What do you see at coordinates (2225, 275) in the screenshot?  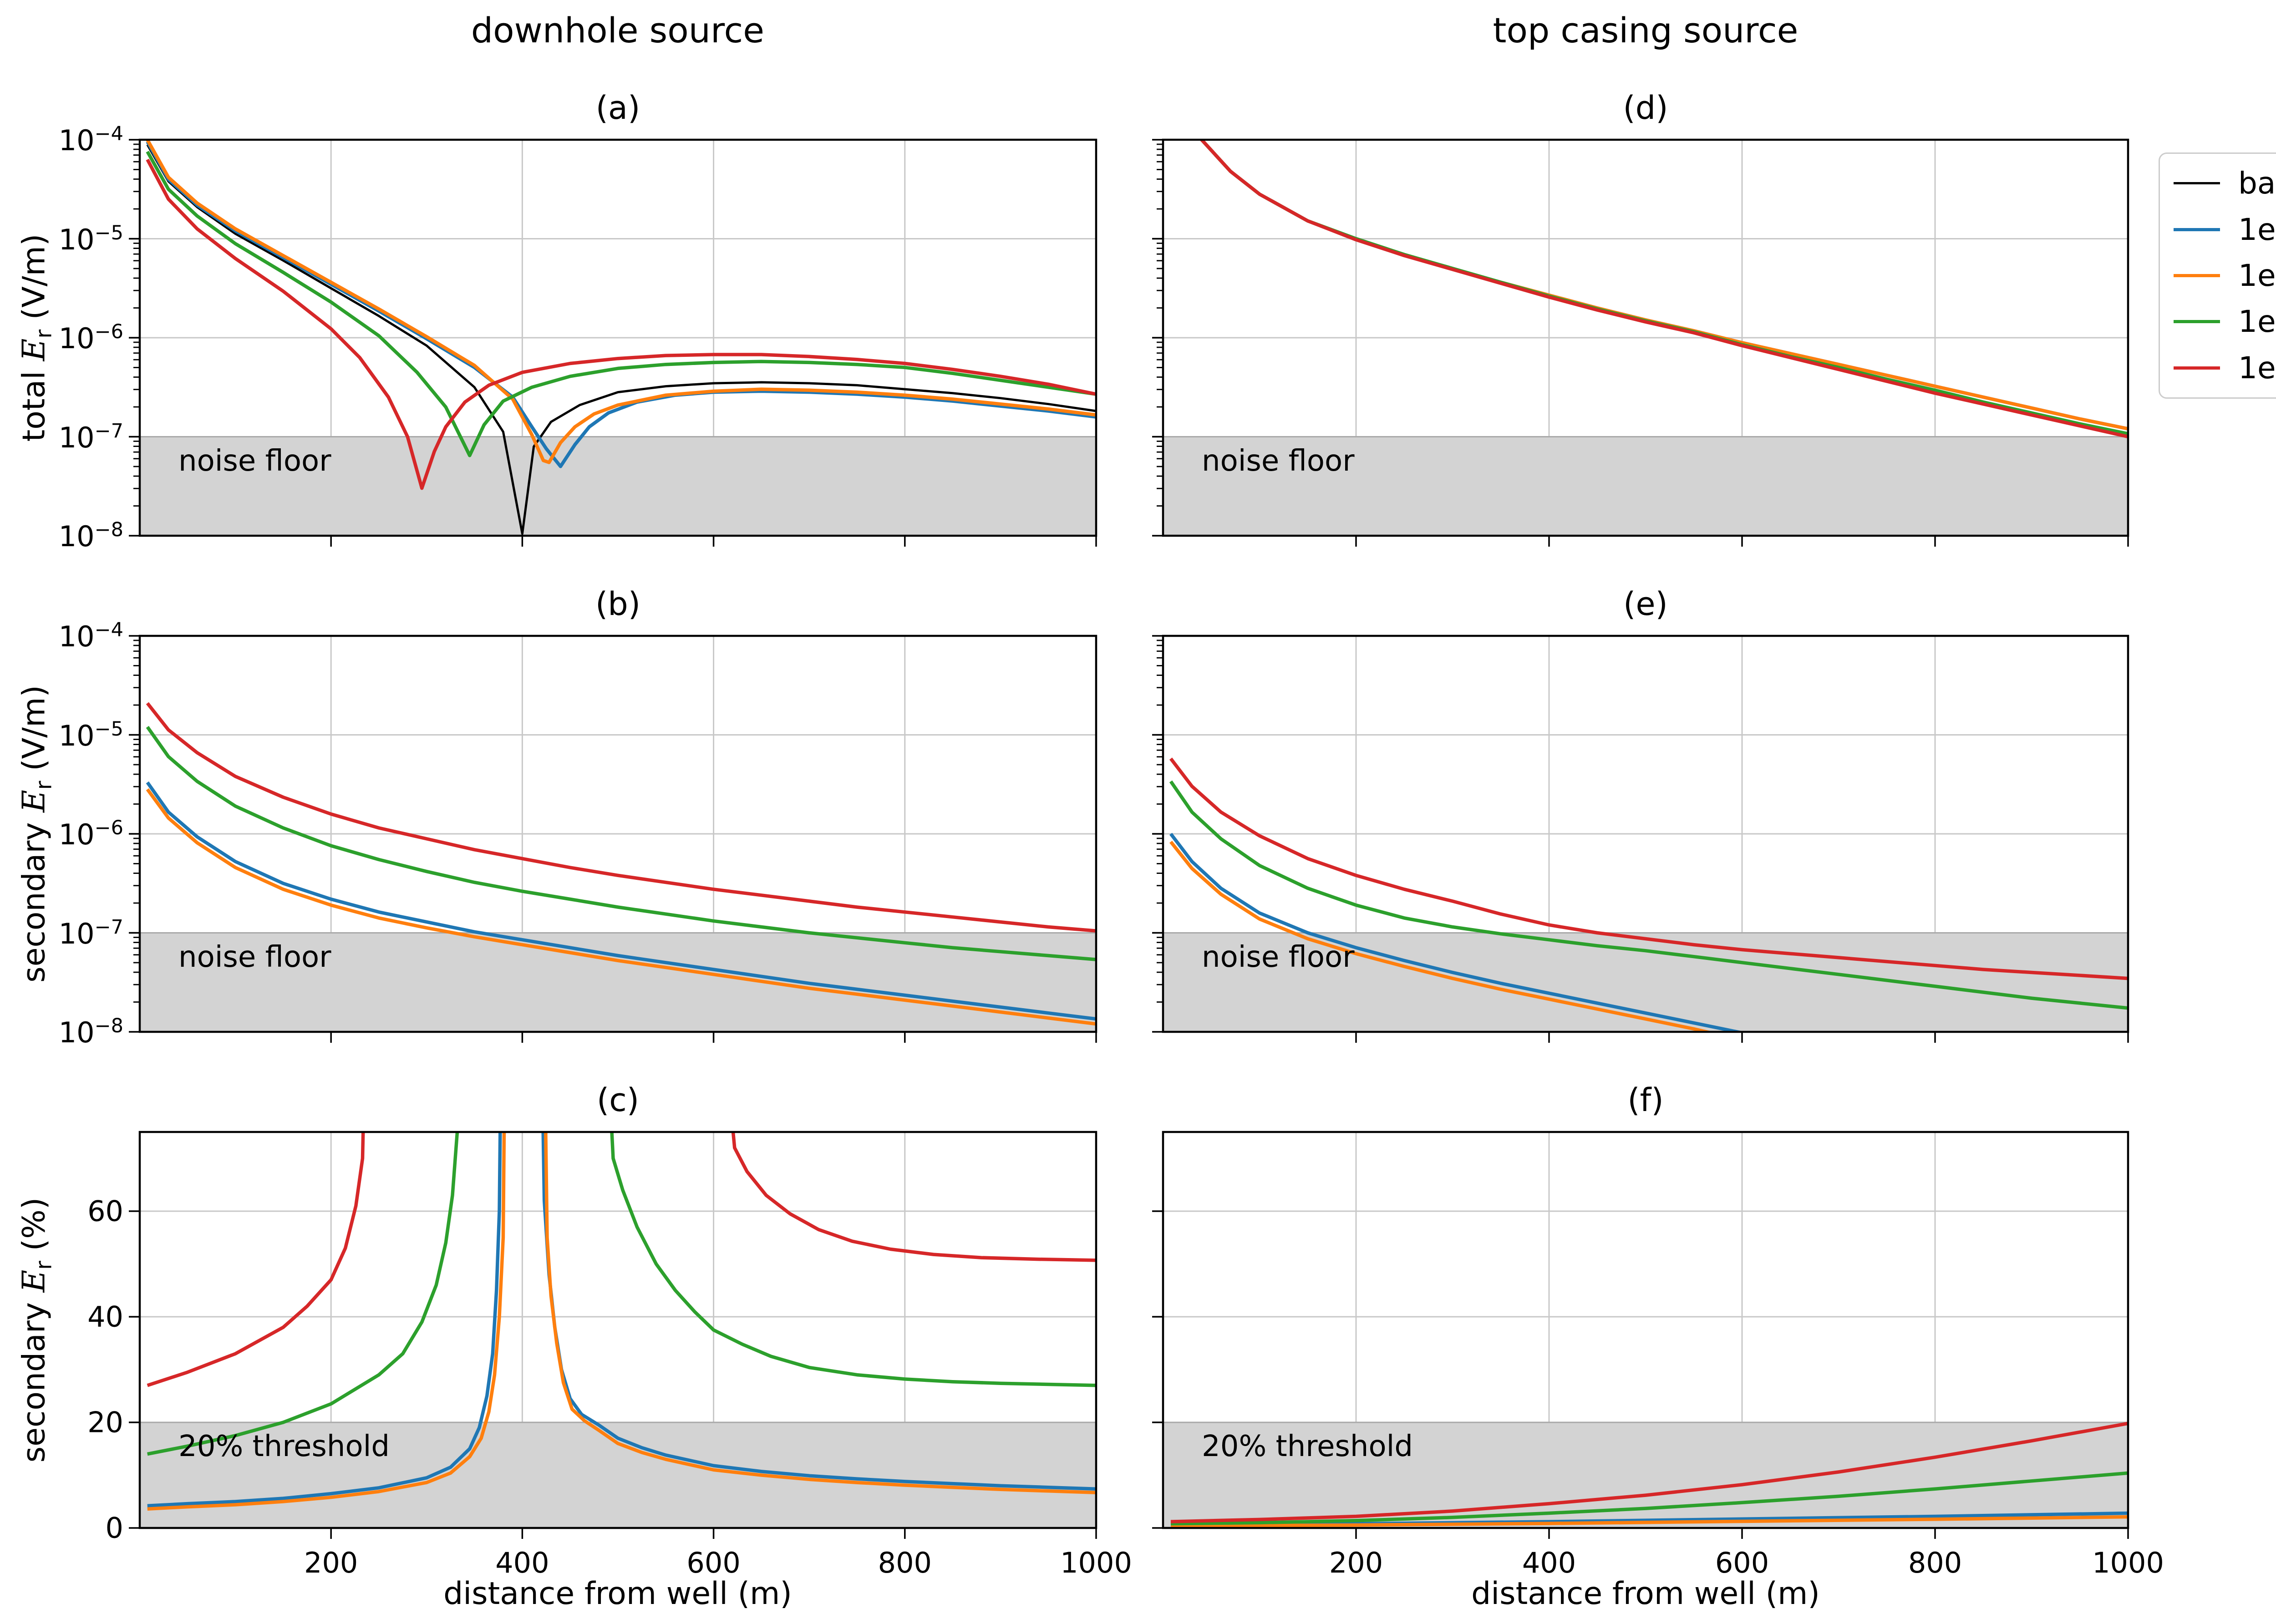 I see `legend-item-1e-02: 1e-02 S/m` at bounding box center [2225, 275].